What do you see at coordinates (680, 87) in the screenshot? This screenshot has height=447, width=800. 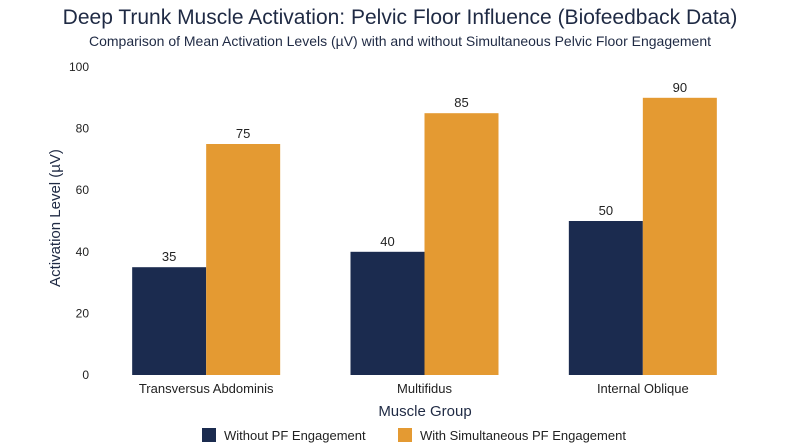 I see `data-label: 90` at bounding box center [680, 87].